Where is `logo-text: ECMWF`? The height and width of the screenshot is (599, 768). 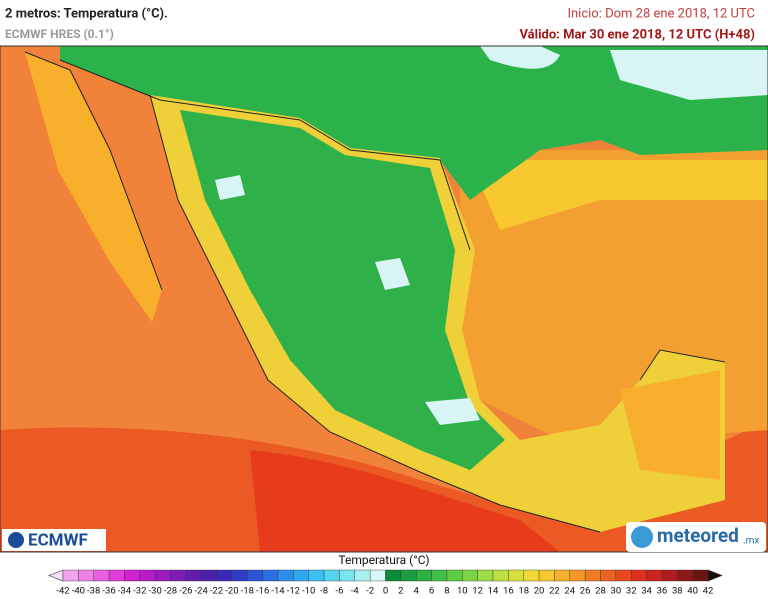 logo-text: ECMWF is located at coordinates (58, 540).